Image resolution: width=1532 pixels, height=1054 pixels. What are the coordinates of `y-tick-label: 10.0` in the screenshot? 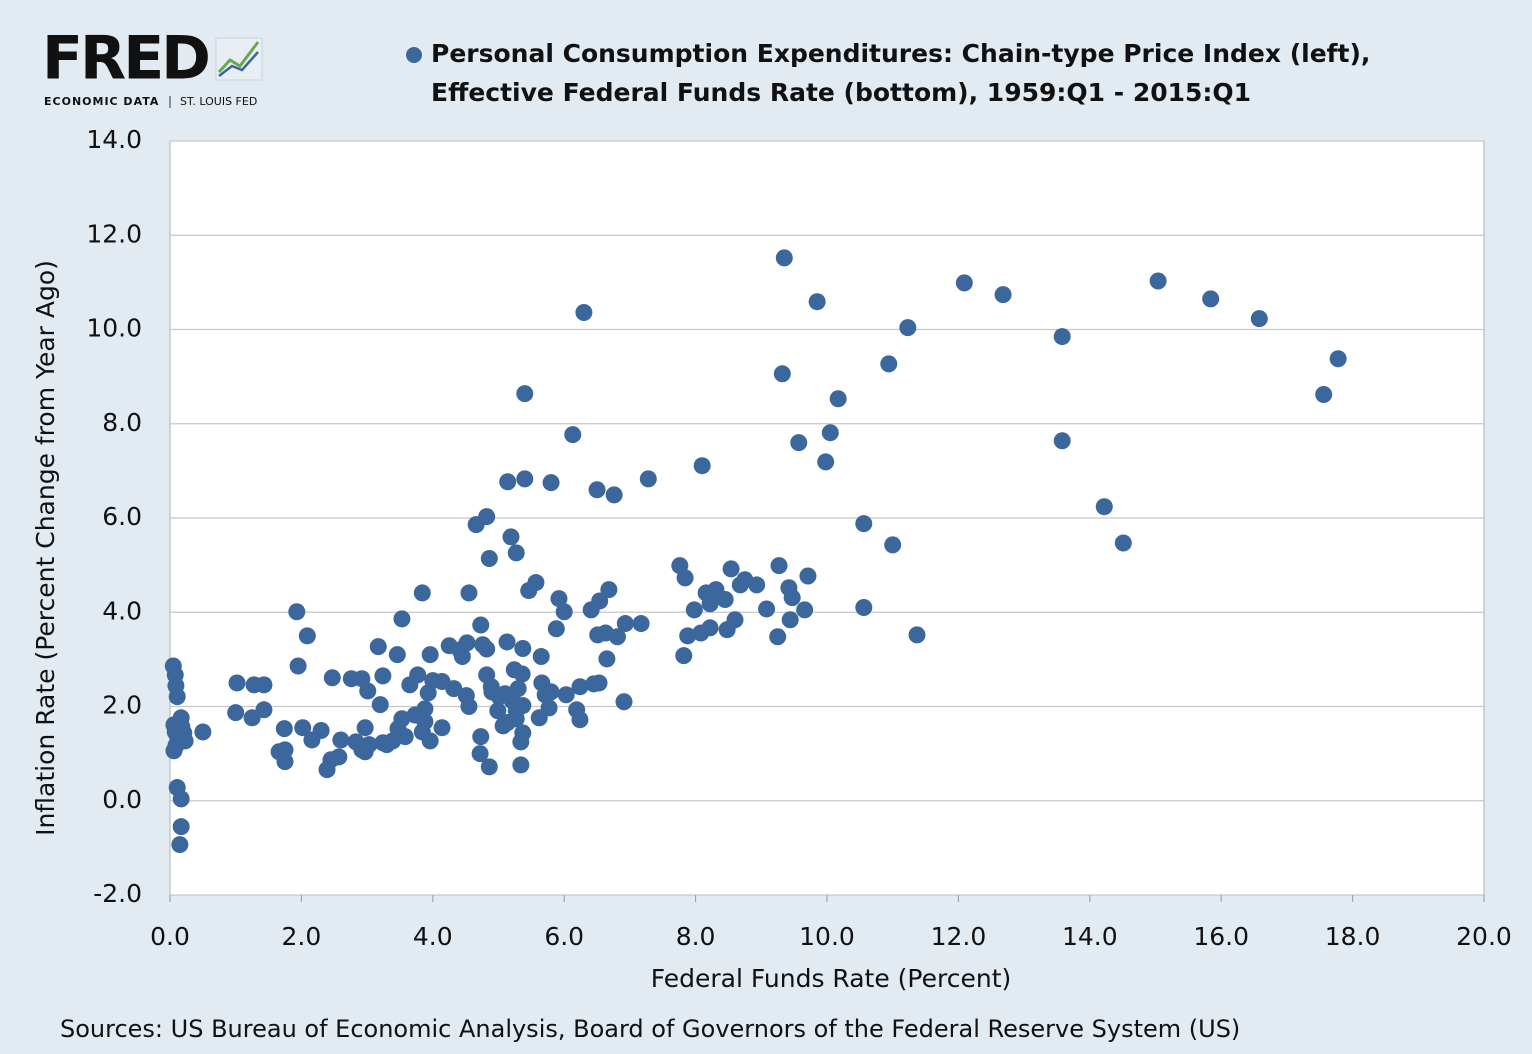 It's located at (114, 328).